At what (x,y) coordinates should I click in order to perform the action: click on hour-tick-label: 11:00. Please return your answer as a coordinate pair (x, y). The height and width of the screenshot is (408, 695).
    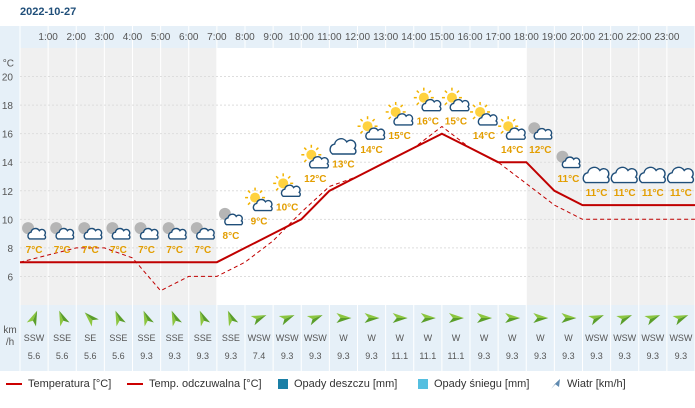
    Looking at the image, I should click on (329, 37).